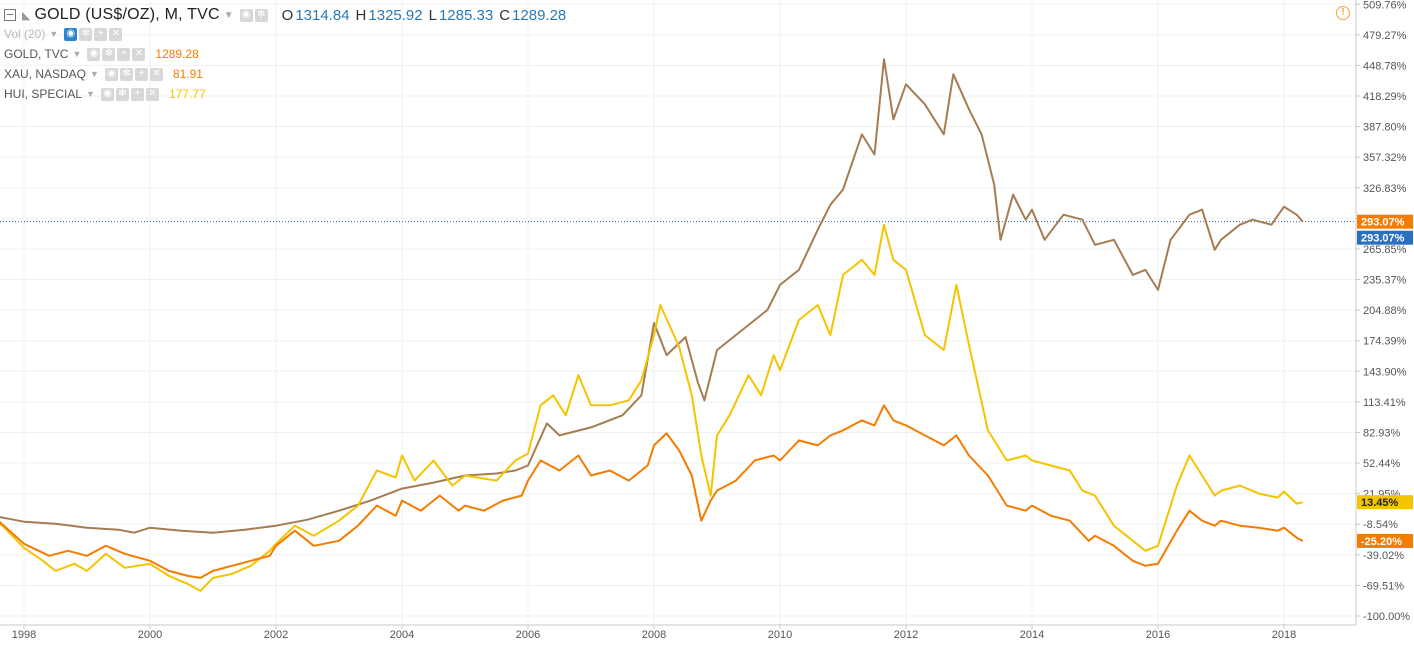 The height and width of the screenshot is (645, 1414). I want to click on y-tick-label: 448.78%, so click(1385, 66).